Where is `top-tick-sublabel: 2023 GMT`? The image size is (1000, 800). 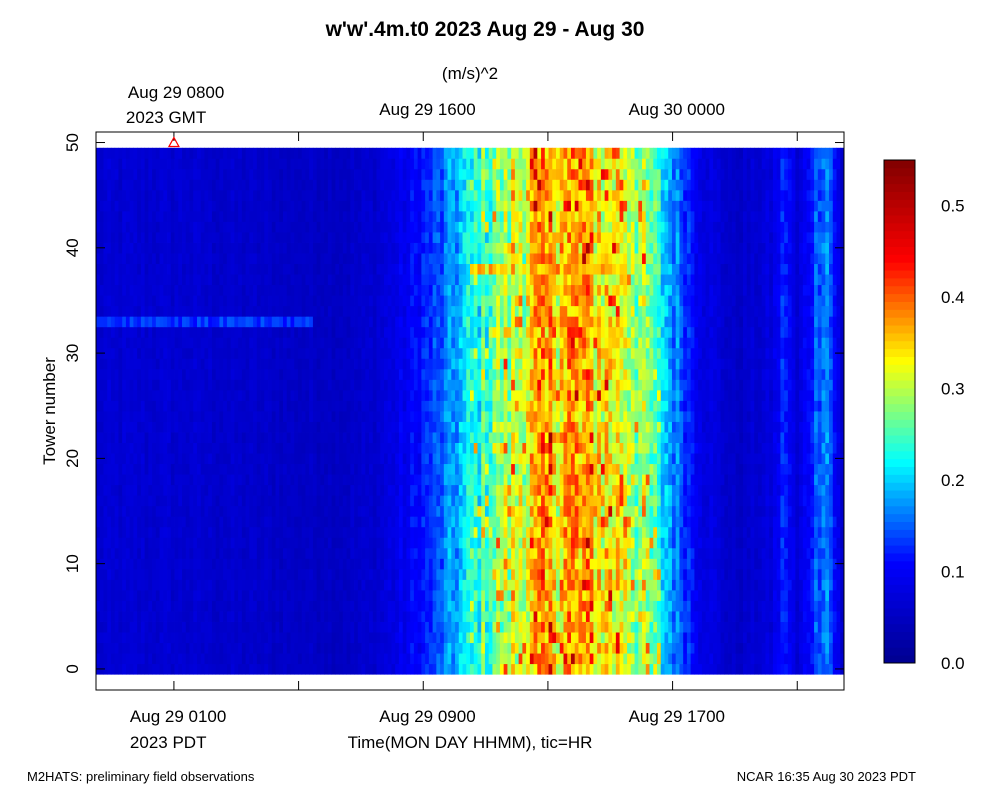
top-tick-sublabel: 2023 GMT is located at coordinates (166, 117).